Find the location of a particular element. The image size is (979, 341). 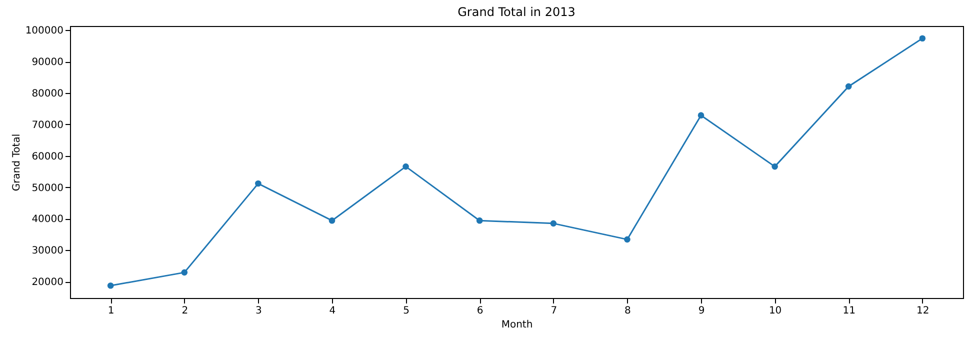

y-tick-label: 30000 is located at coordinates (48, 251).